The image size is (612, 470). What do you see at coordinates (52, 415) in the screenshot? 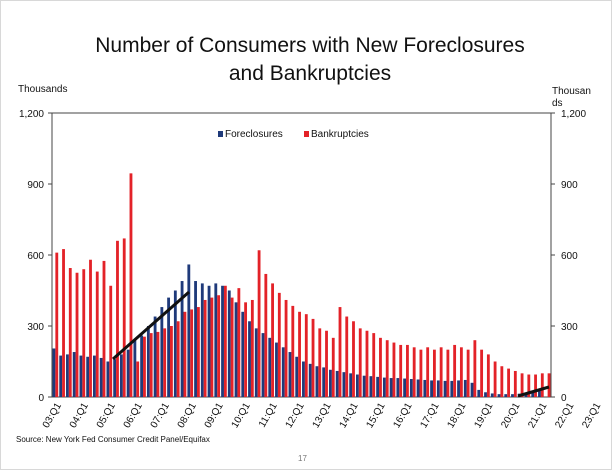
I see `x-tick-label: 03:Q1` at bounding box center [52, 415].